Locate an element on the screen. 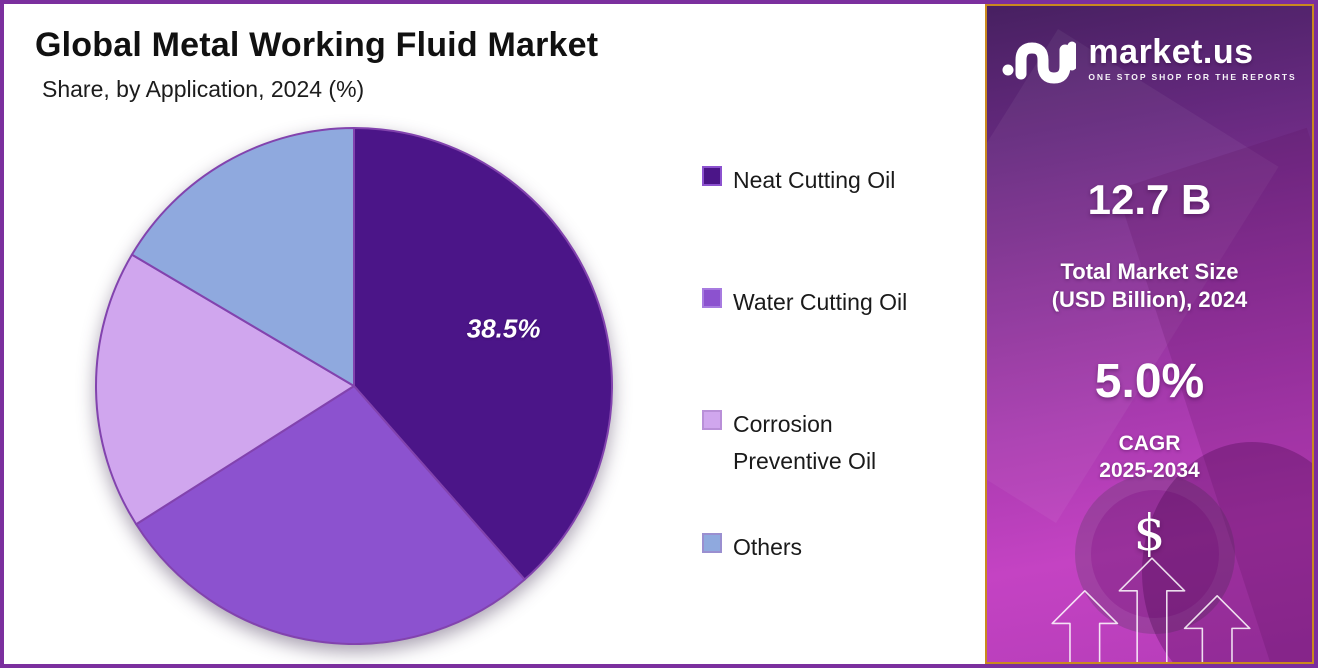 The image size is (1318, 668). cagr-label-line1: CAGR is located at coordinates (1149, 443).